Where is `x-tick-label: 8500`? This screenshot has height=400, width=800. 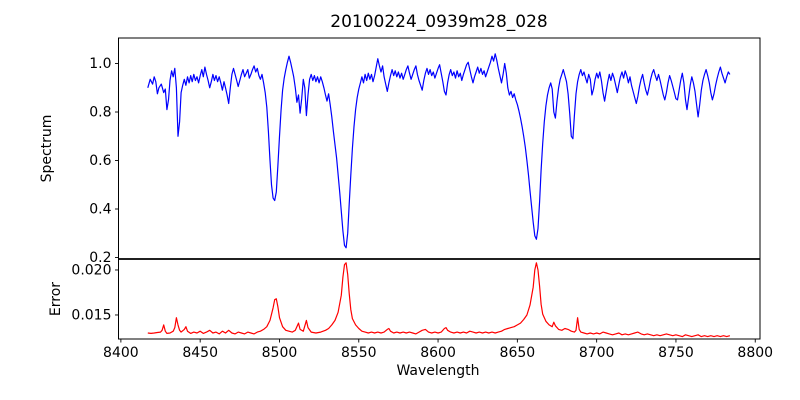
x-tick-label: 8500 is located at coordinates (280, 353).